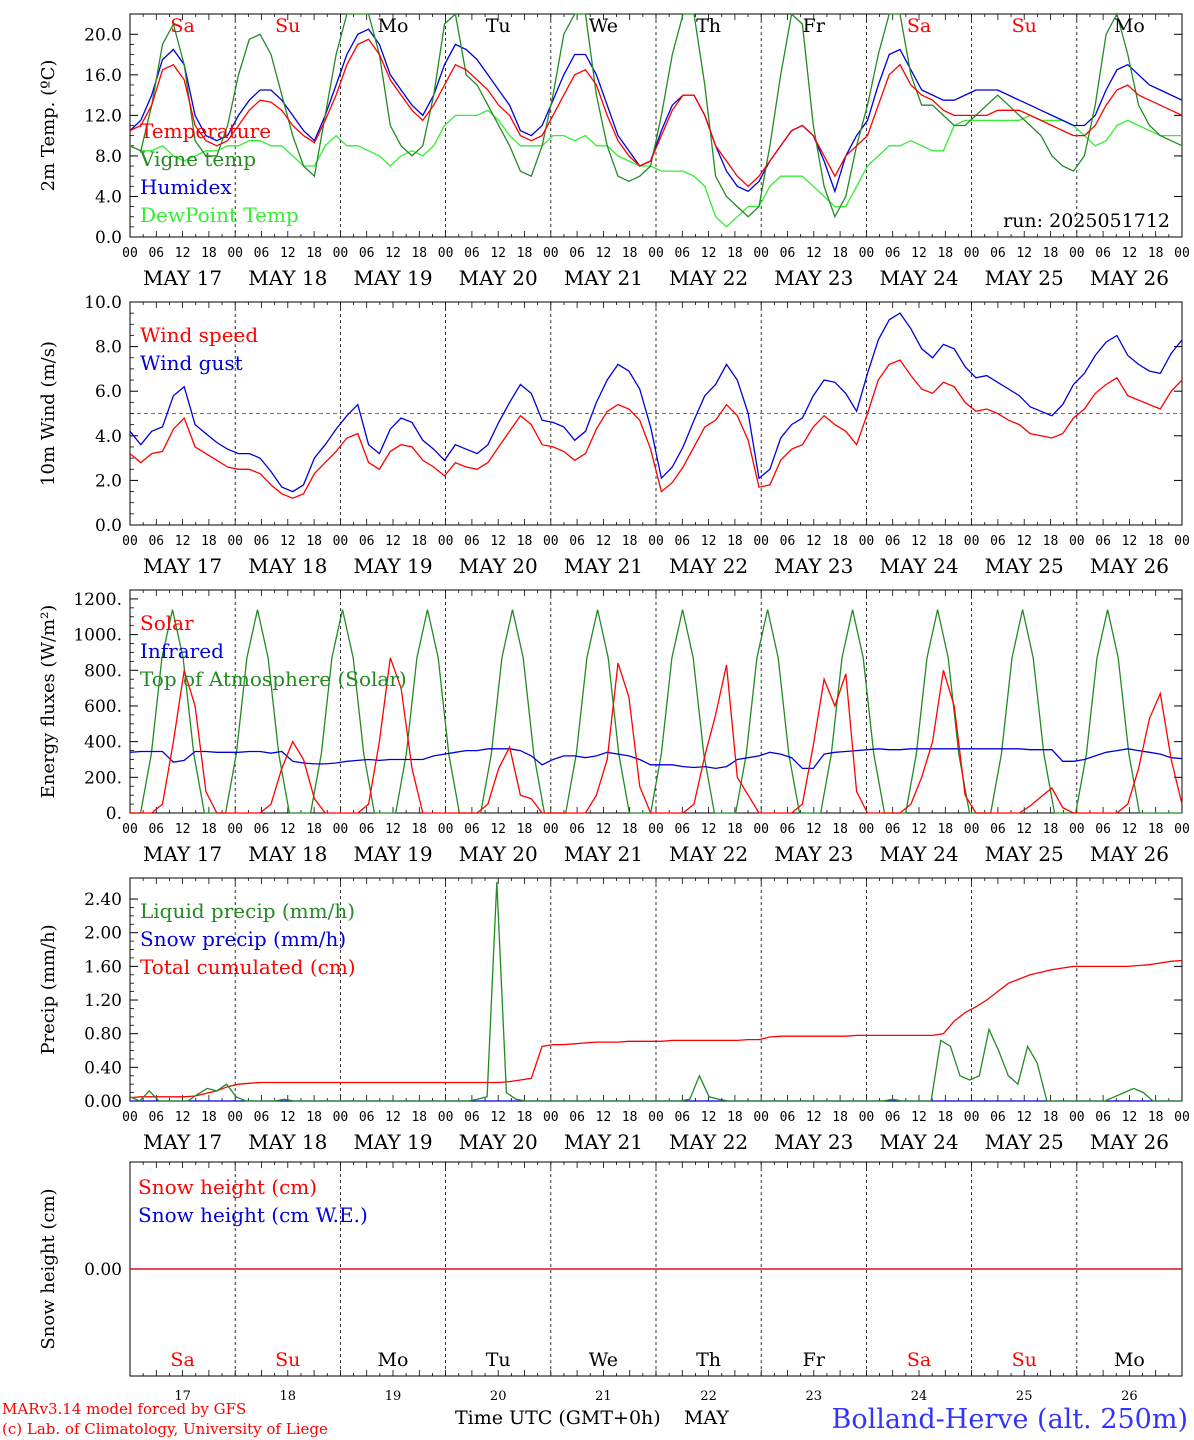 The height and width of the screenshot is (1440, 1194). What do you see at coordinates (108, 157) in the screenshot?
I see `temp-ytick-label: 8.0` at bounding box center [108, 157].